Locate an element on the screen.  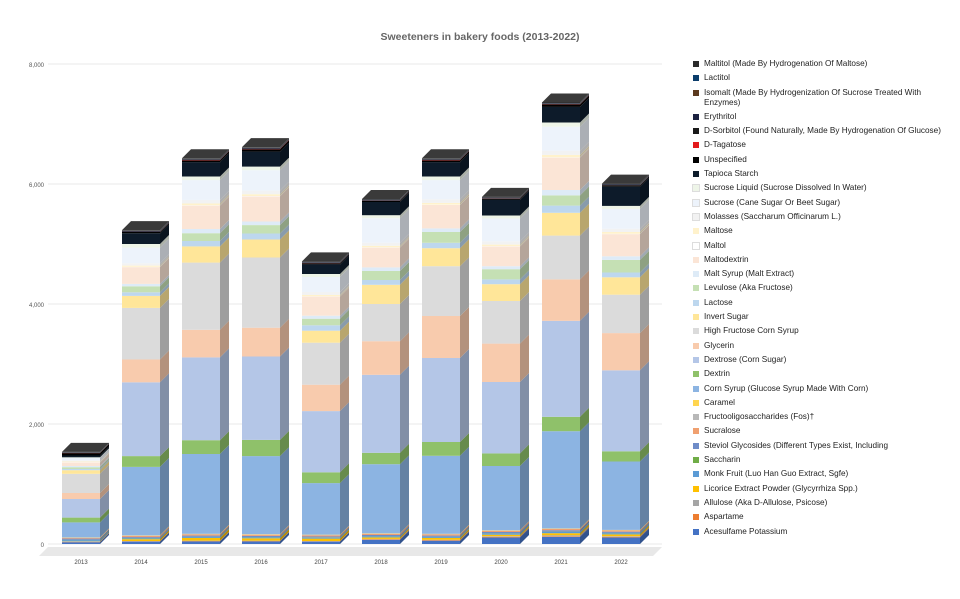
legend-item: Maltodextrin is located at coordinates (824, 260).